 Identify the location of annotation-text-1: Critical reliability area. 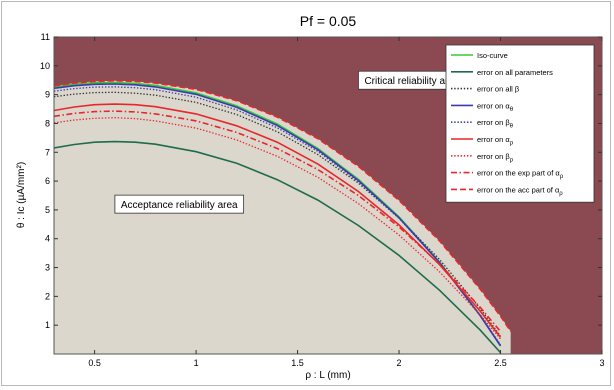
(411, 81).